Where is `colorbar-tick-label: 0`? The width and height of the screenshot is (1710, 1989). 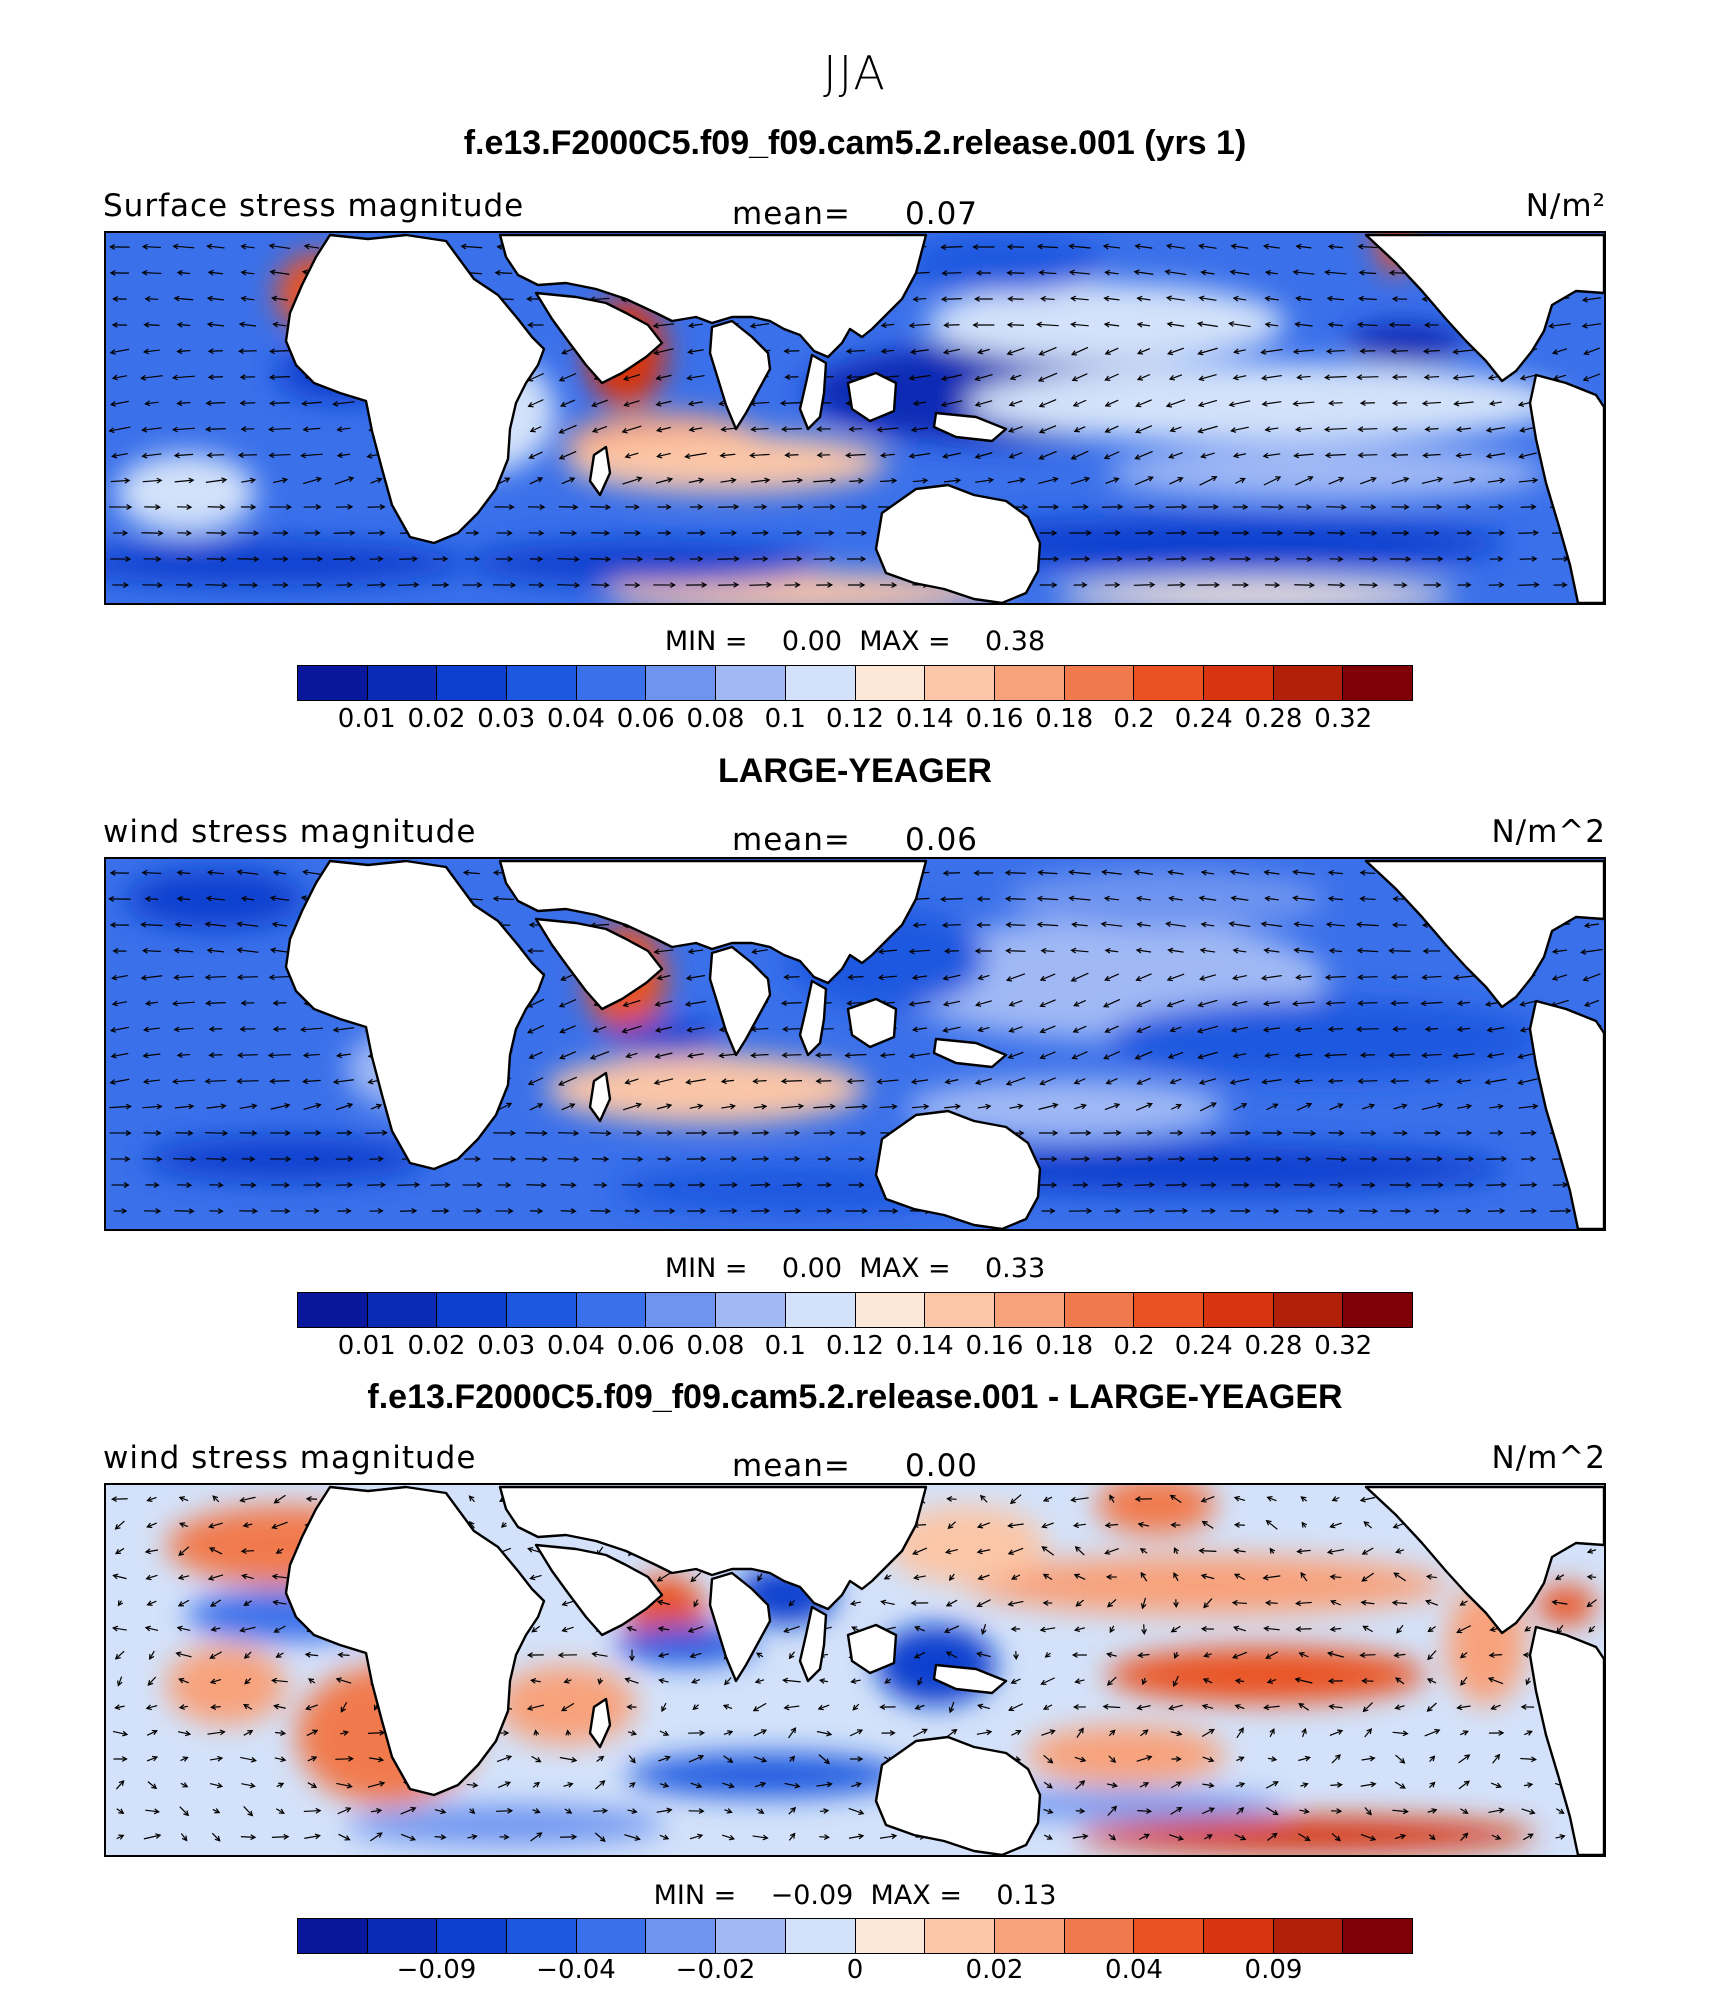 colorbar-tick-label: 0 is located at coordinates (855, 1970).